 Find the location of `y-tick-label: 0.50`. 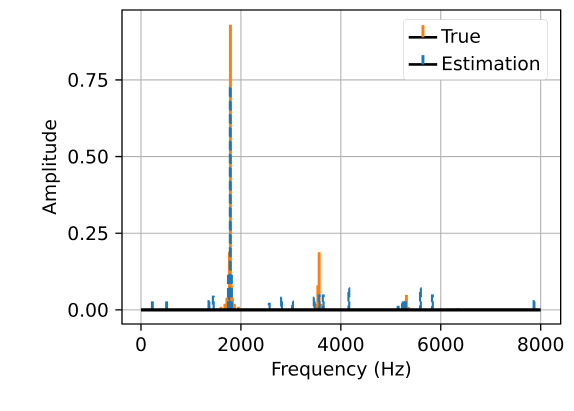

y-tick-label: 0.50 is located at coordinates (88, 157).